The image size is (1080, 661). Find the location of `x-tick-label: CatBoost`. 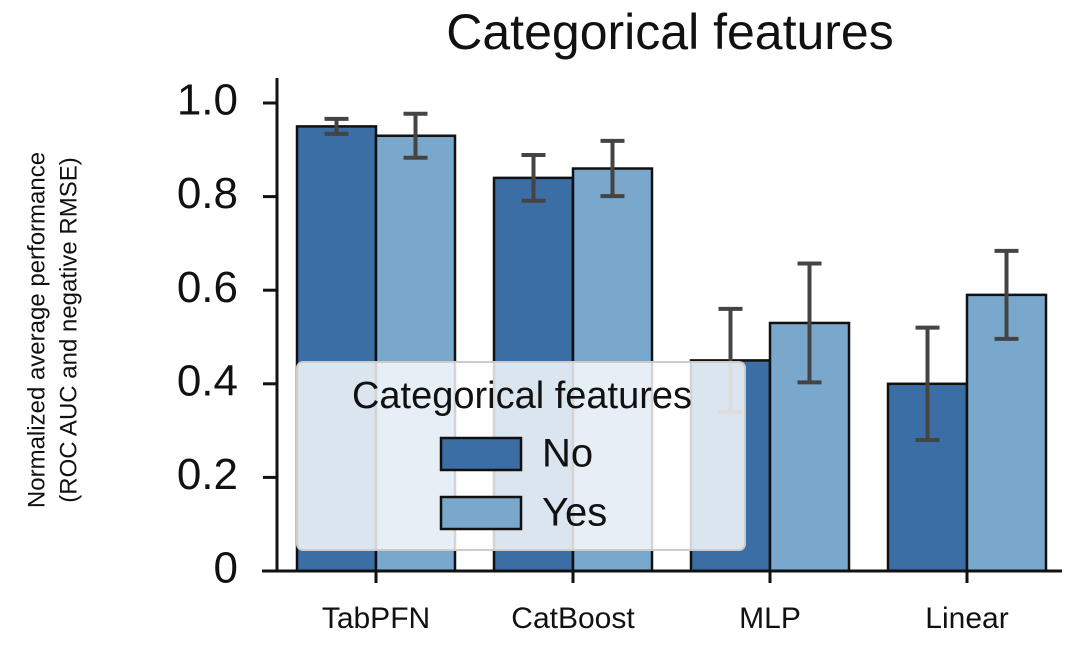

x-tick-label: CatBoost is located at coordinates (573, 618).